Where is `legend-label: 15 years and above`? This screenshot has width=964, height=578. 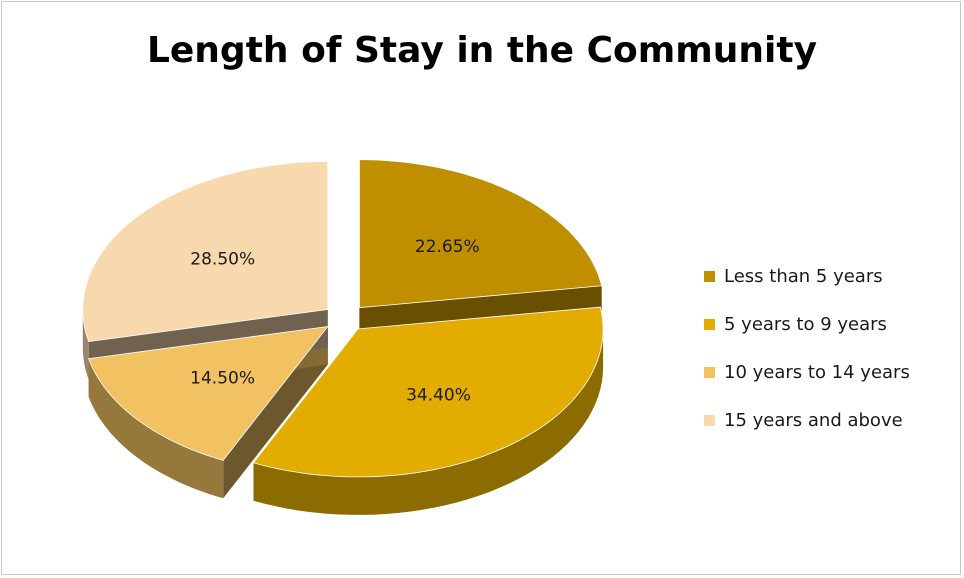
legend-label: 15 years and above is located at coordinates (813, 420).